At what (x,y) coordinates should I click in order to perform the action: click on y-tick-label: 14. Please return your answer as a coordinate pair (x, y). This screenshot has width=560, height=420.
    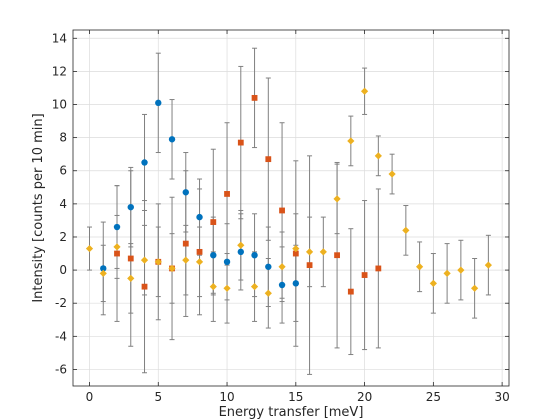
    Looking at the image, I should click on (59, 38).